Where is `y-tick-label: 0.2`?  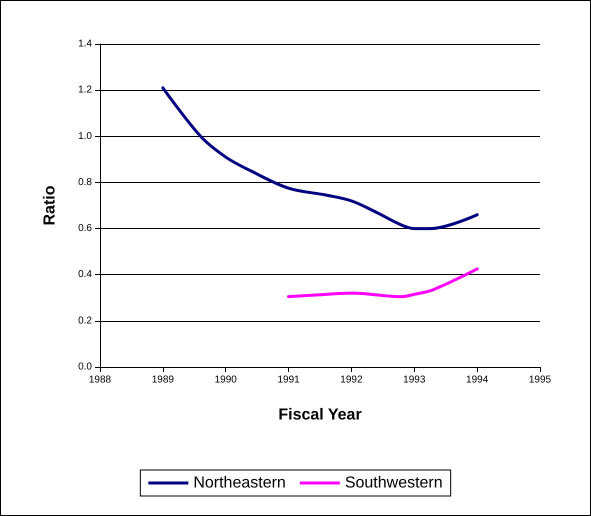 y-tick-label: 0.2 is located at coordinates (85, 320).